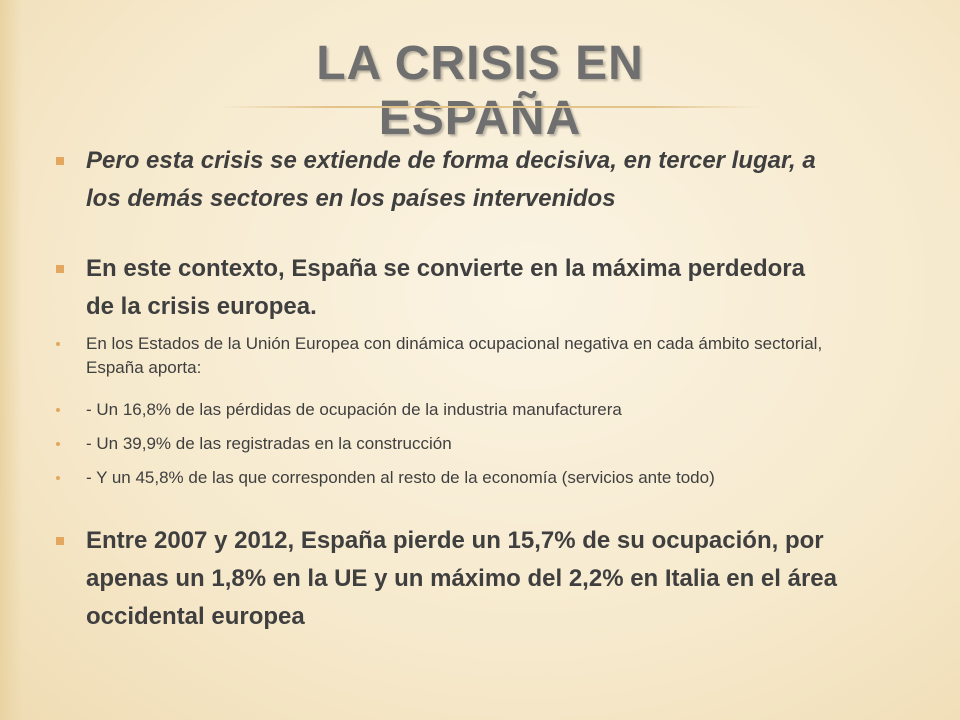 This screenshot has width=960, height=720. I want to click on left-decorative-band, so click(11, 360).